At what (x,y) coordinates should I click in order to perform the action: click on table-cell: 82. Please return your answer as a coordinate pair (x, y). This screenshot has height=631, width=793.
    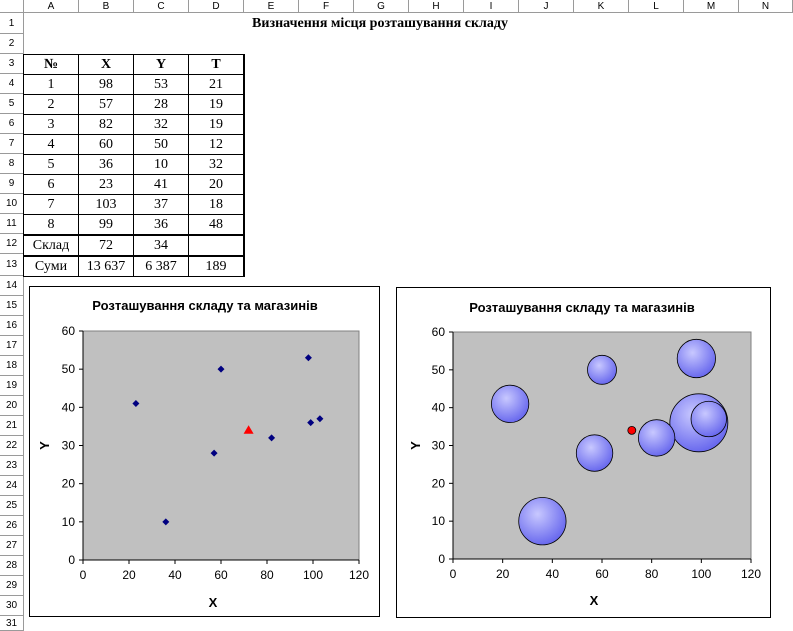
    Looking at the image, I should click on (106, 124).